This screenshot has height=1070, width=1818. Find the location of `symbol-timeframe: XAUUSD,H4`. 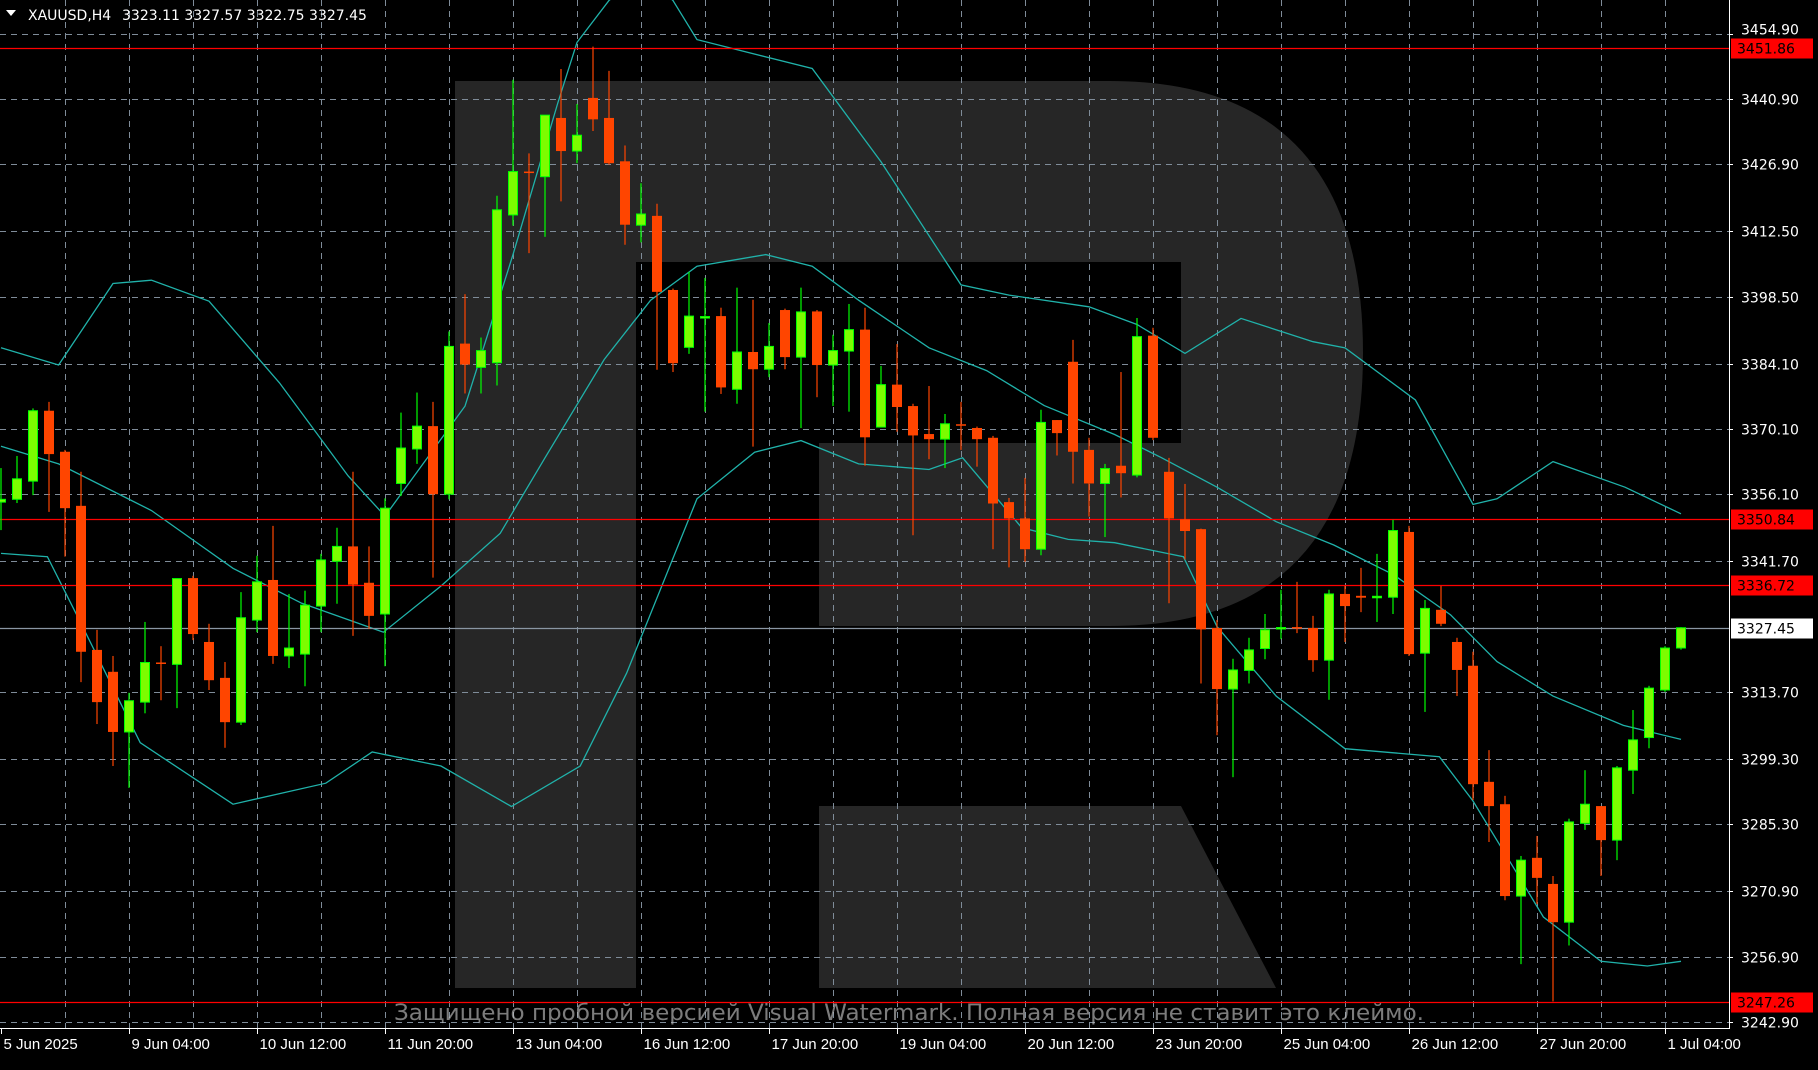

symbol-timeframe: XAUUSD,H4 is located at coordinates (69, 16).